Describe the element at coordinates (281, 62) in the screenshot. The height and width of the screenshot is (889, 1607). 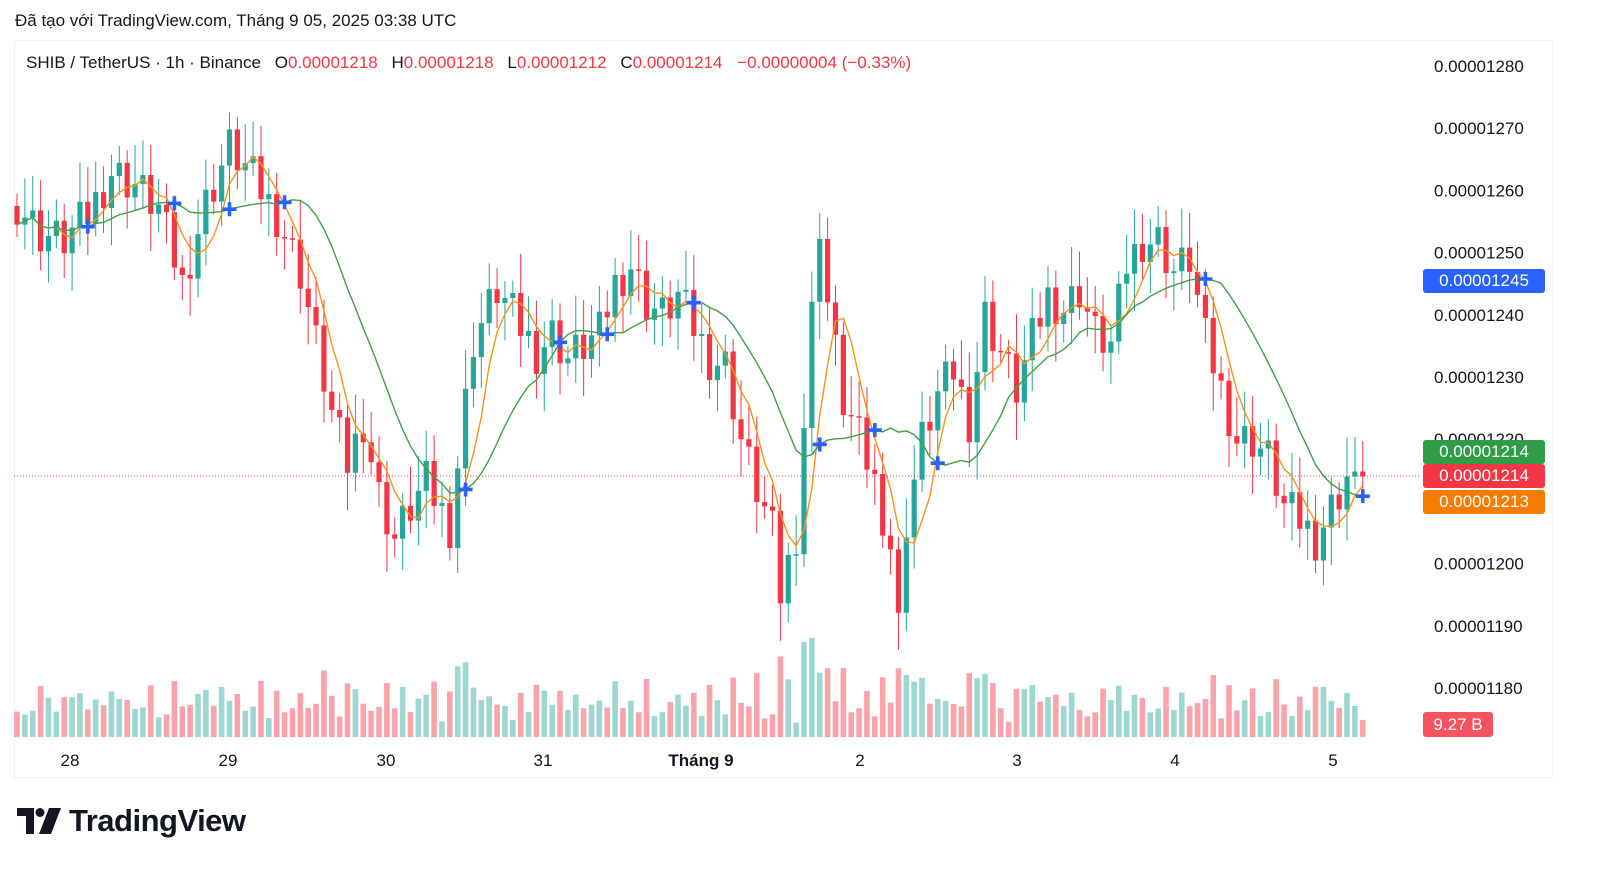
I see `open-key: O` at that location.